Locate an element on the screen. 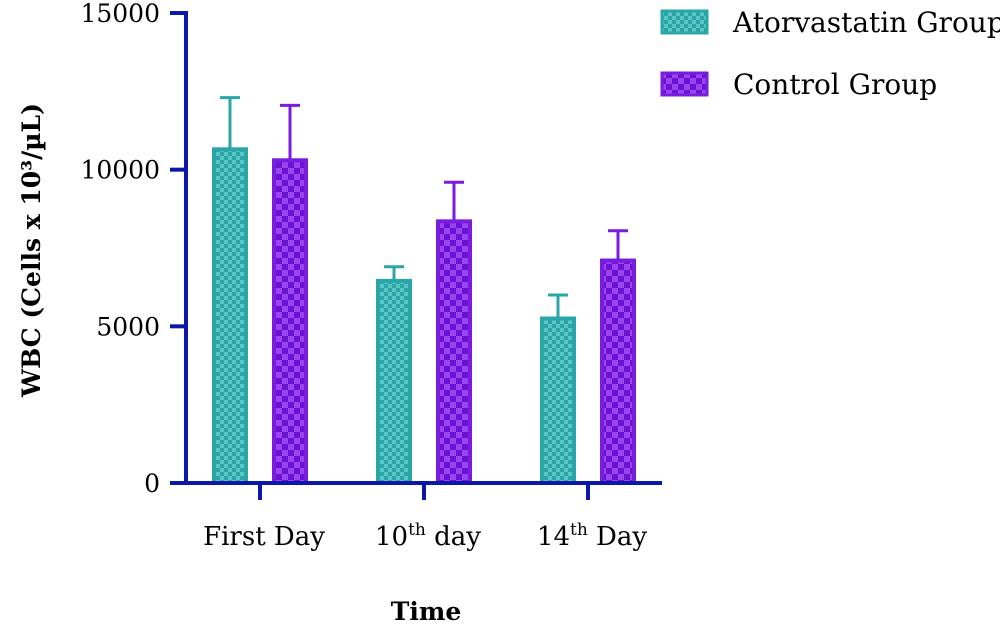  x-tick-label-0: First Day is located at coordinates (264, 537).